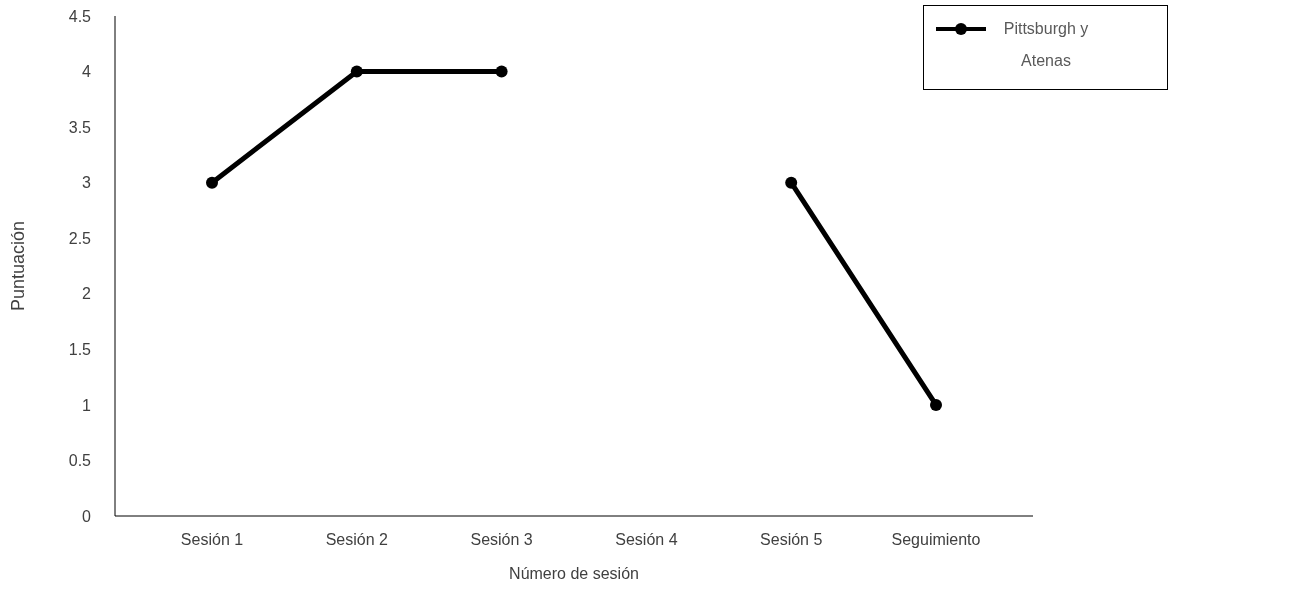 Image resolution: width=1296 pixels, height=591 pixels. I want to click on y-tick-label: 1.5, so click(80, 350).